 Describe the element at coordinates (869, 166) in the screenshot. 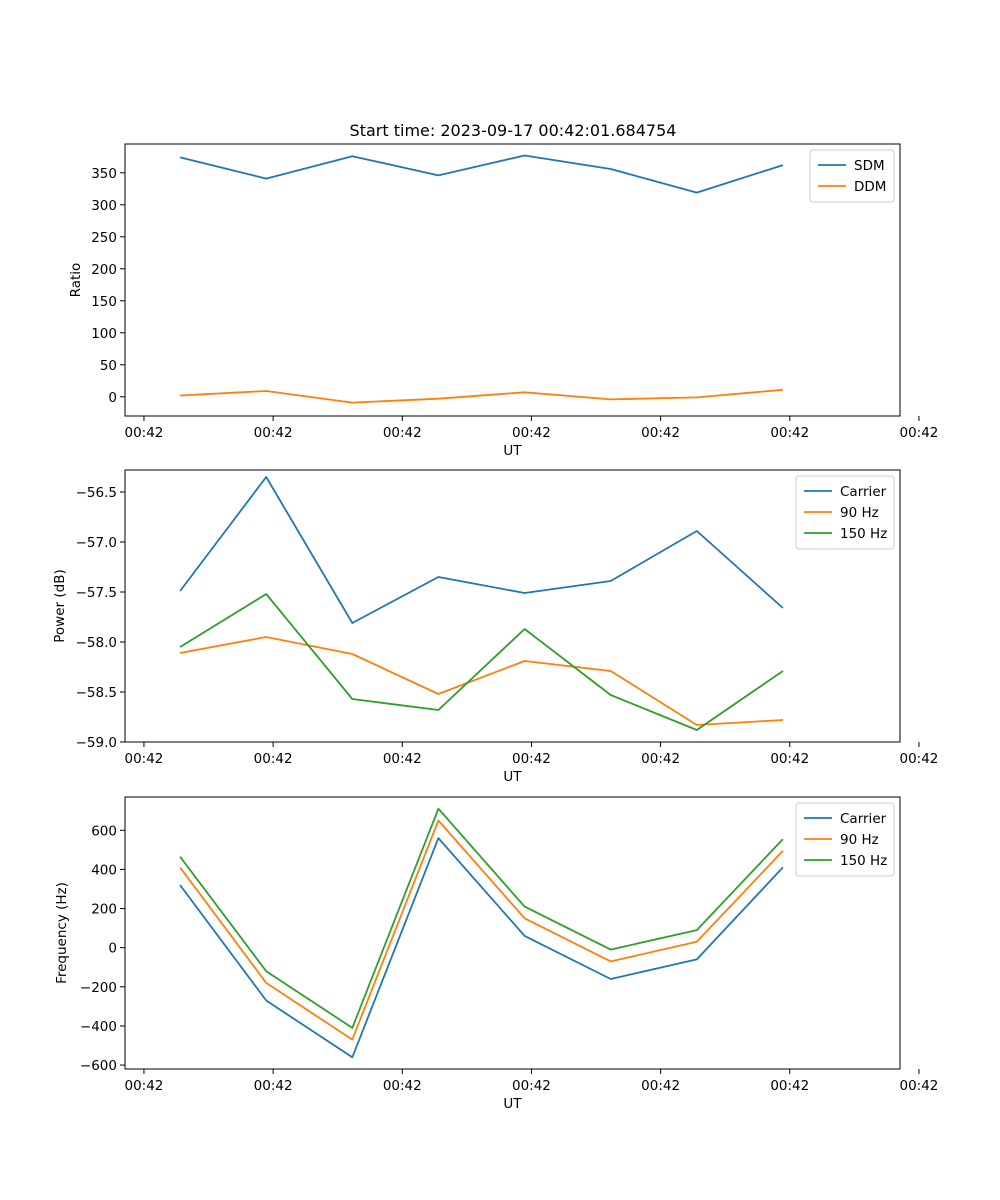

I see `legend-entry-label: SDM` at that location.